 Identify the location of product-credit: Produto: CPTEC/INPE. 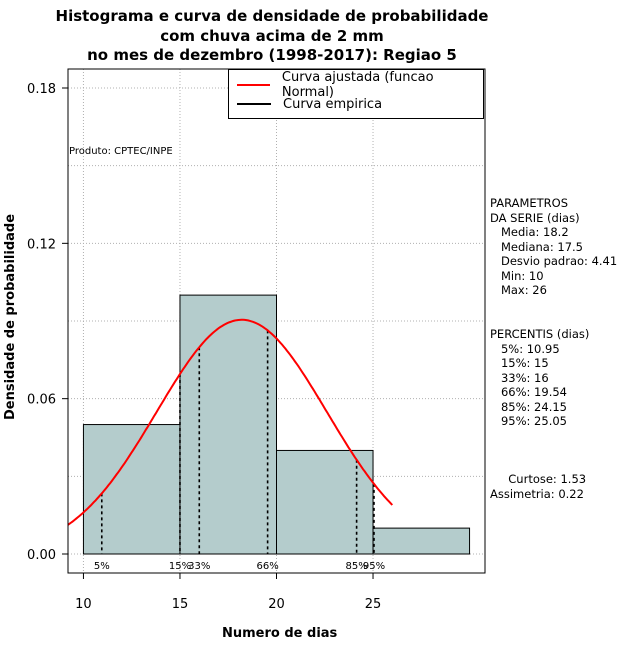
(121, 151).